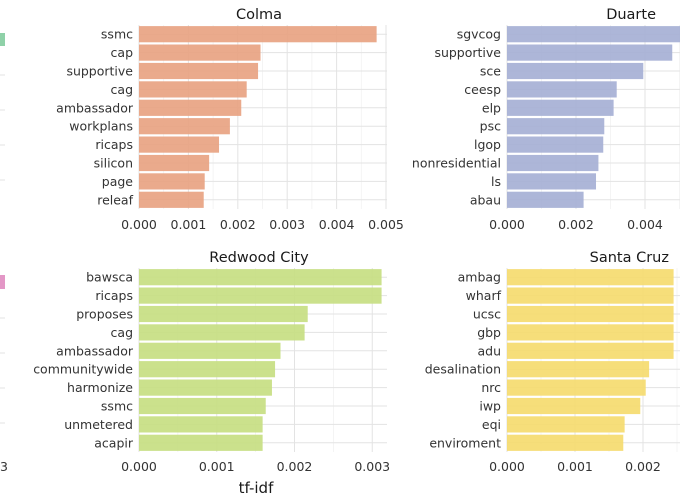  I want to click on category-label: lgop, so click(487, 144).